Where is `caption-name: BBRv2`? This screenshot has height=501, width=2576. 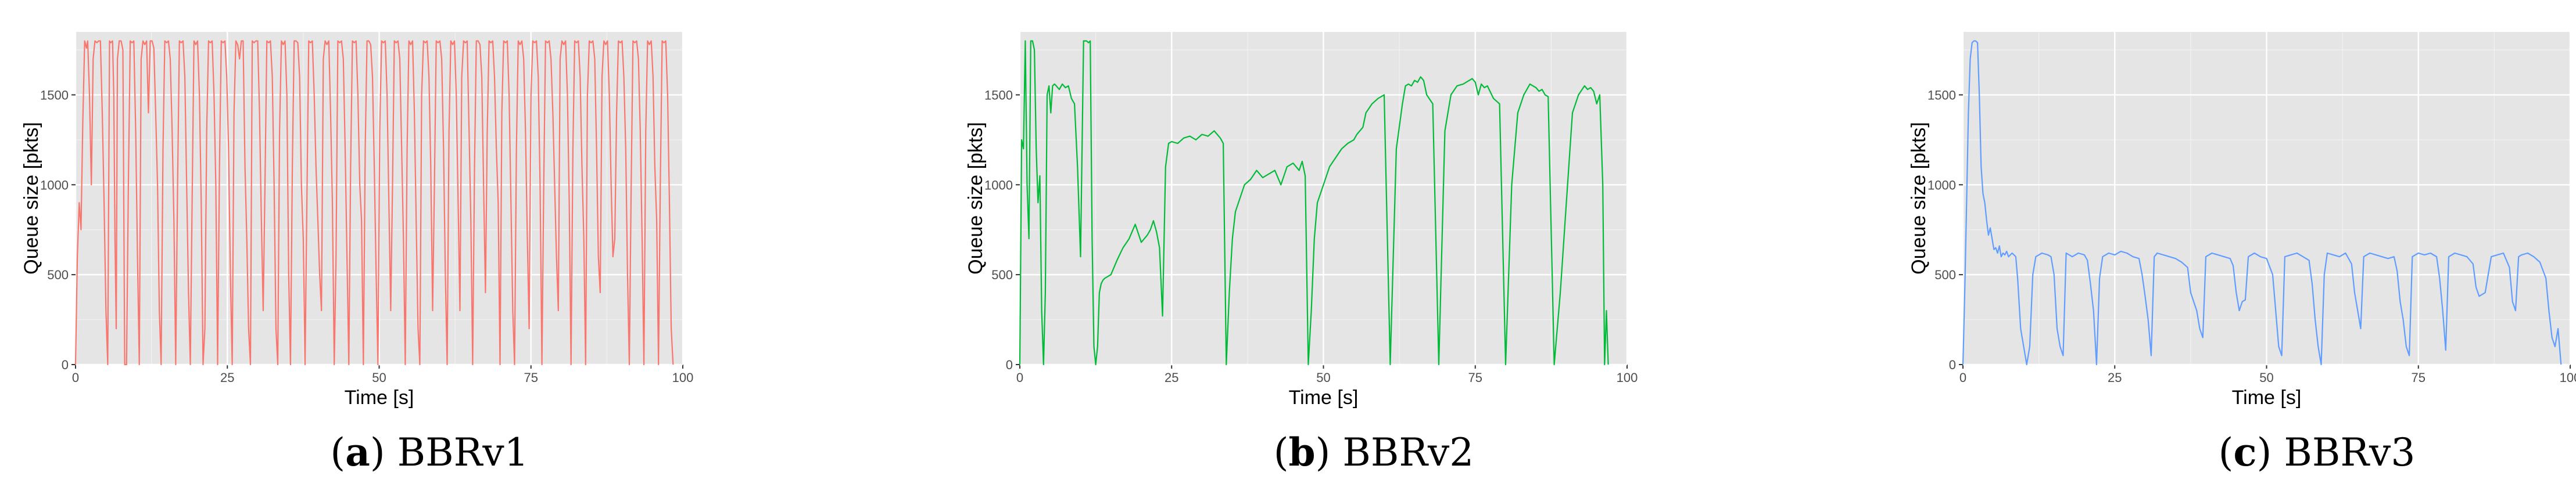
caption-name: BBRv2 is located at coordinates (1408, 452).